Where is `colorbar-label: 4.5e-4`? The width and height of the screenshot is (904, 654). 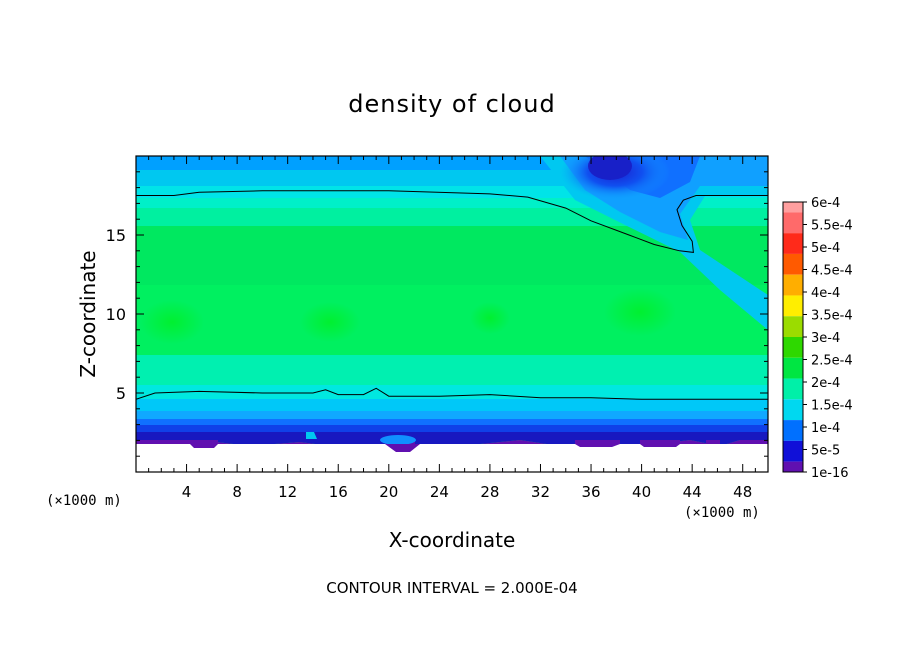 colorbar-label: 4.5e-4 is located at coordinates (832, 271).